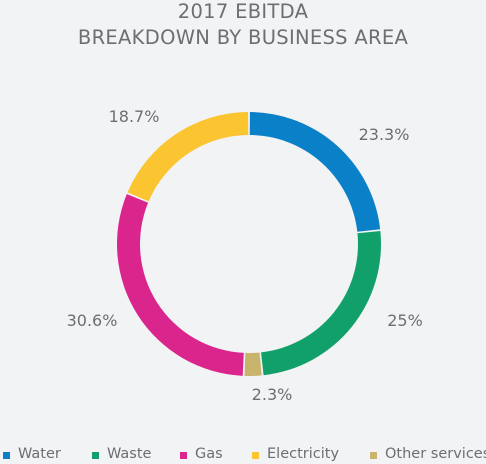 The height and width of the screenshot is (464, 486). I want to click on legend-label-water: Water, so click(39, 454).